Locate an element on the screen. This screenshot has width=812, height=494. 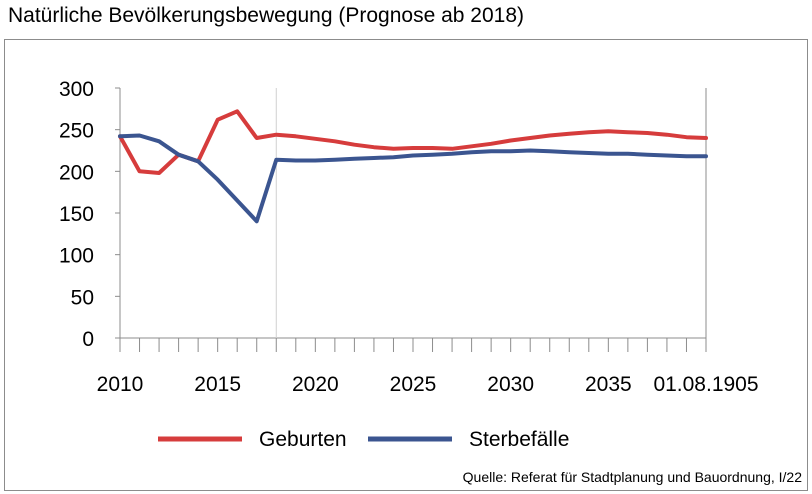
x-tick-label: 2020 is located at coordinates (315, 384).